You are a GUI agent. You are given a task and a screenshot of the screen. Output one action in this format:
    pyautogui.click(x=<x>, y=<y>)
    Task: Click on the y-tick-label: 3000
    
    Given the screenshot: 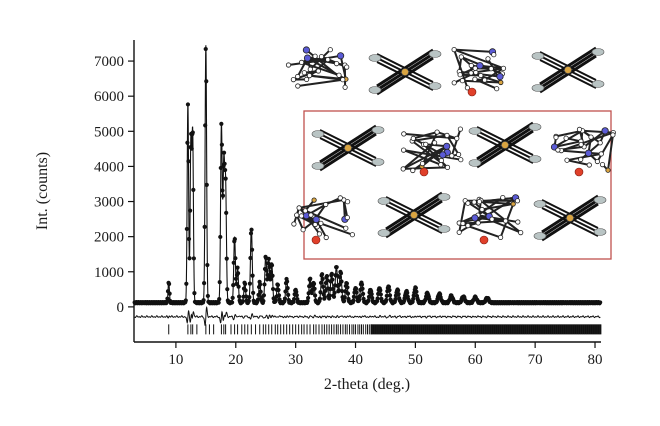 What is the action you would take?
    pyautogui.click(x=109, y=203)
    